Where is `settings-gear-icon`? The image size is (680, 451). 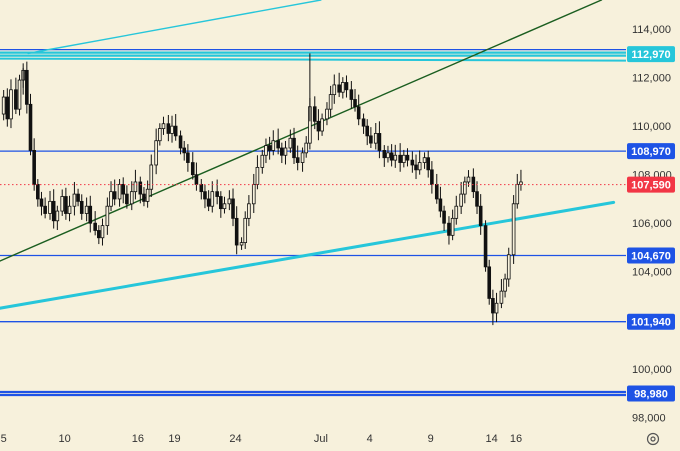
settings-gear-icon is located at coordinates (653, 439).